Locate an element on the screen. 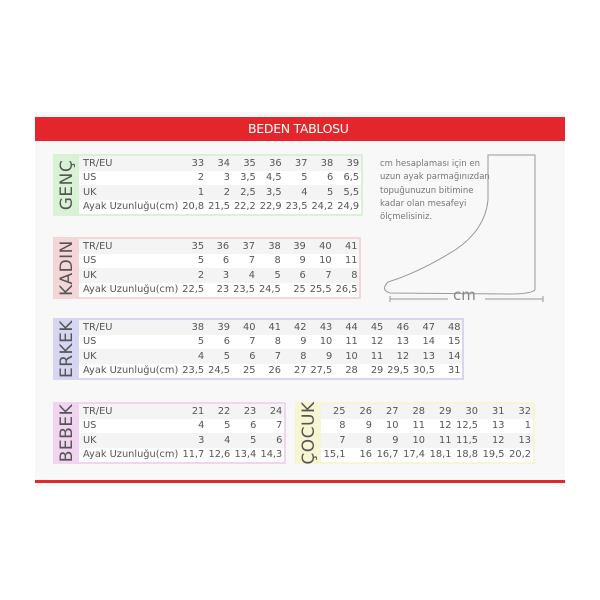 This screenshot has height=600, width=600. table-row: 25 26 27 28 29 30 31 32 is located at coordinates (427, 411).